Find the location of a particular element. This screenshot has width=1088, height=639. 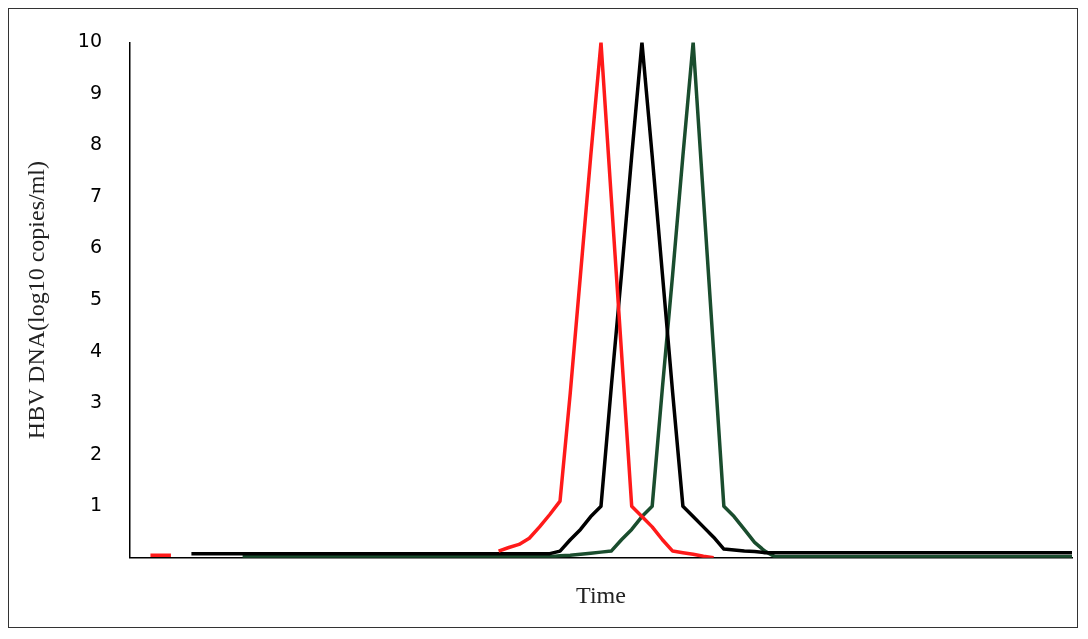

y-tick-label: 2 is located at coordinates (95, 452).